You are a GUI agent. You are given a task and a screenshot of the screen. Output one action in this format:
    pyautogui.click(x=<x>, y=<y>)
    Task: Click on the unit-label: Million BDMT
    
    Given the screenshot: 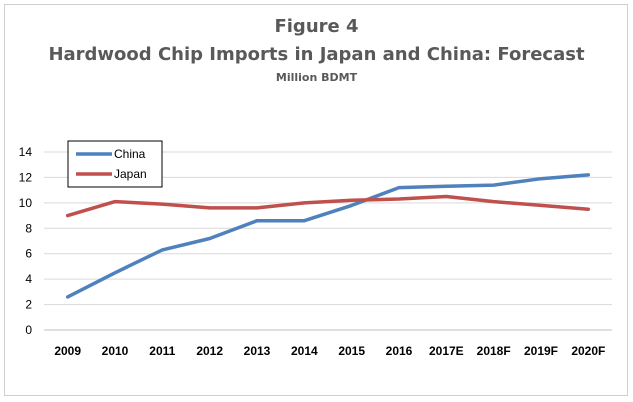 What is the action you would take?
    pyautogui.click(x=316, y=77)
    